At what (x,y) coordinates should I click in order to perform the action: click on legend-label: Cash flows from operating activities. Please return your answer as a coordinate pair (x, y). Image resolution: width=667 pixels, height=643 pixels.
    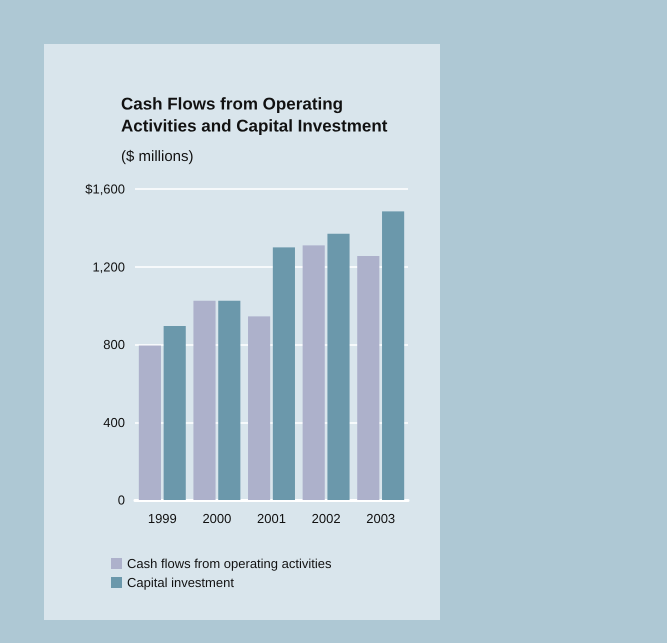
    Looking at the image, I should click on (229, 563).